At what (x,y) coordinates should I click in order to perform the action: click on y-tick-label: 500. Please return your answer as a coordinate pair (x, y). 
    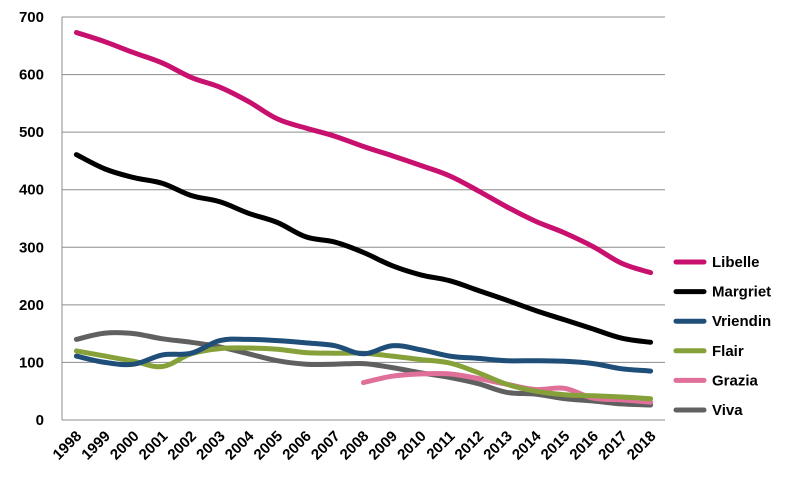
    Looking at the image, I should click on (31, 132).